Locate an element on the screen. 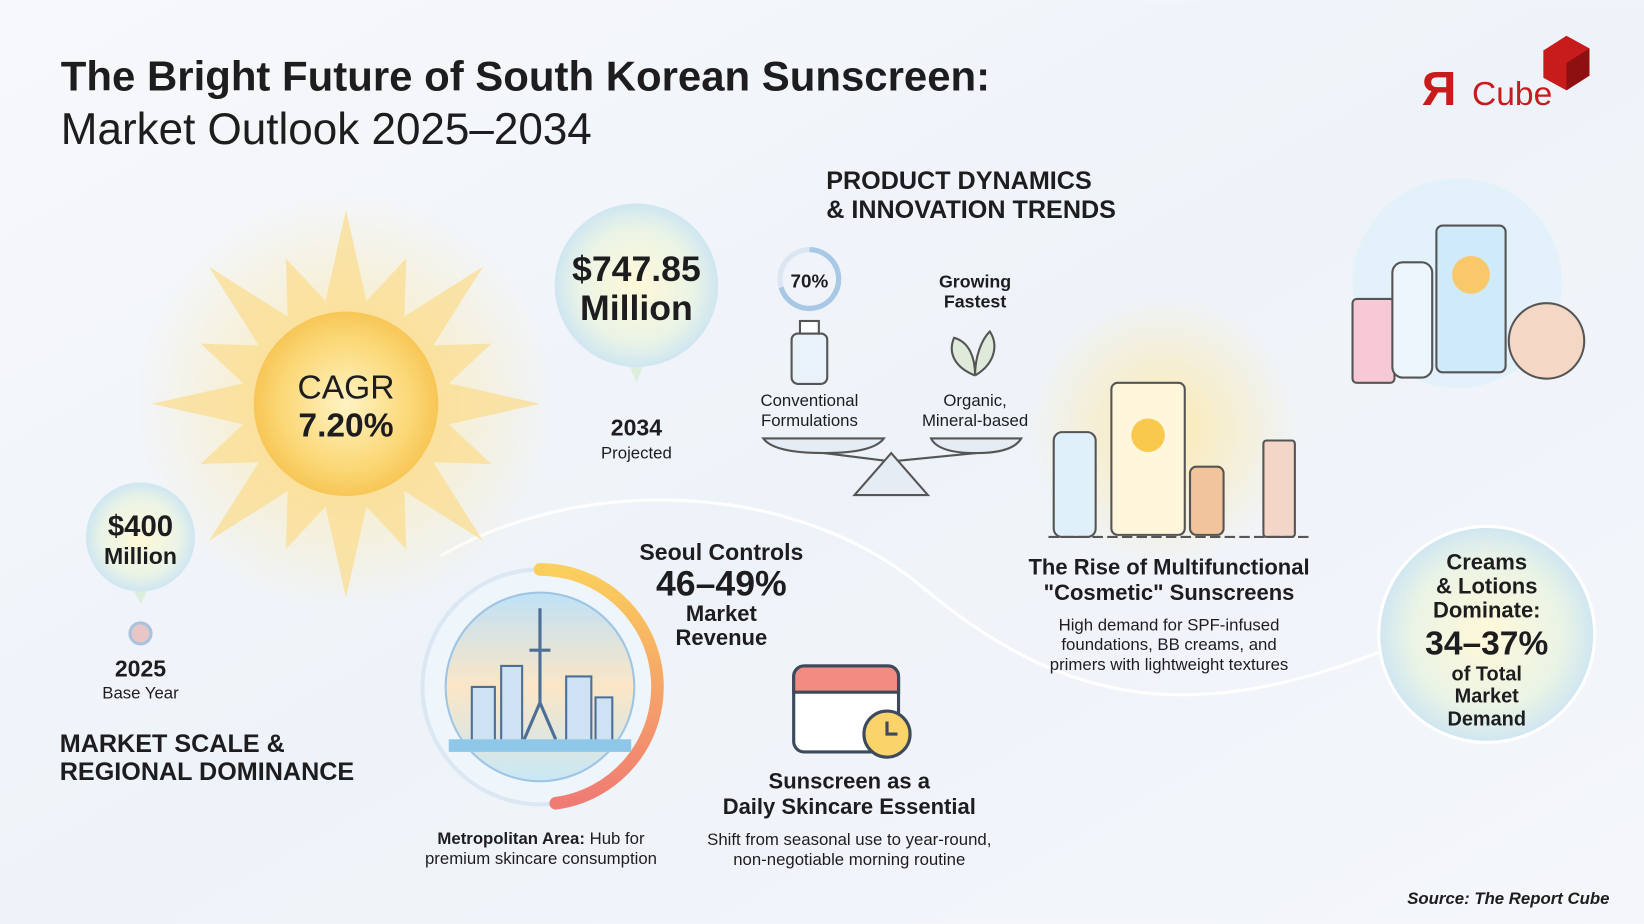  balance-label: Conventional is located at coordinates (809, 400).